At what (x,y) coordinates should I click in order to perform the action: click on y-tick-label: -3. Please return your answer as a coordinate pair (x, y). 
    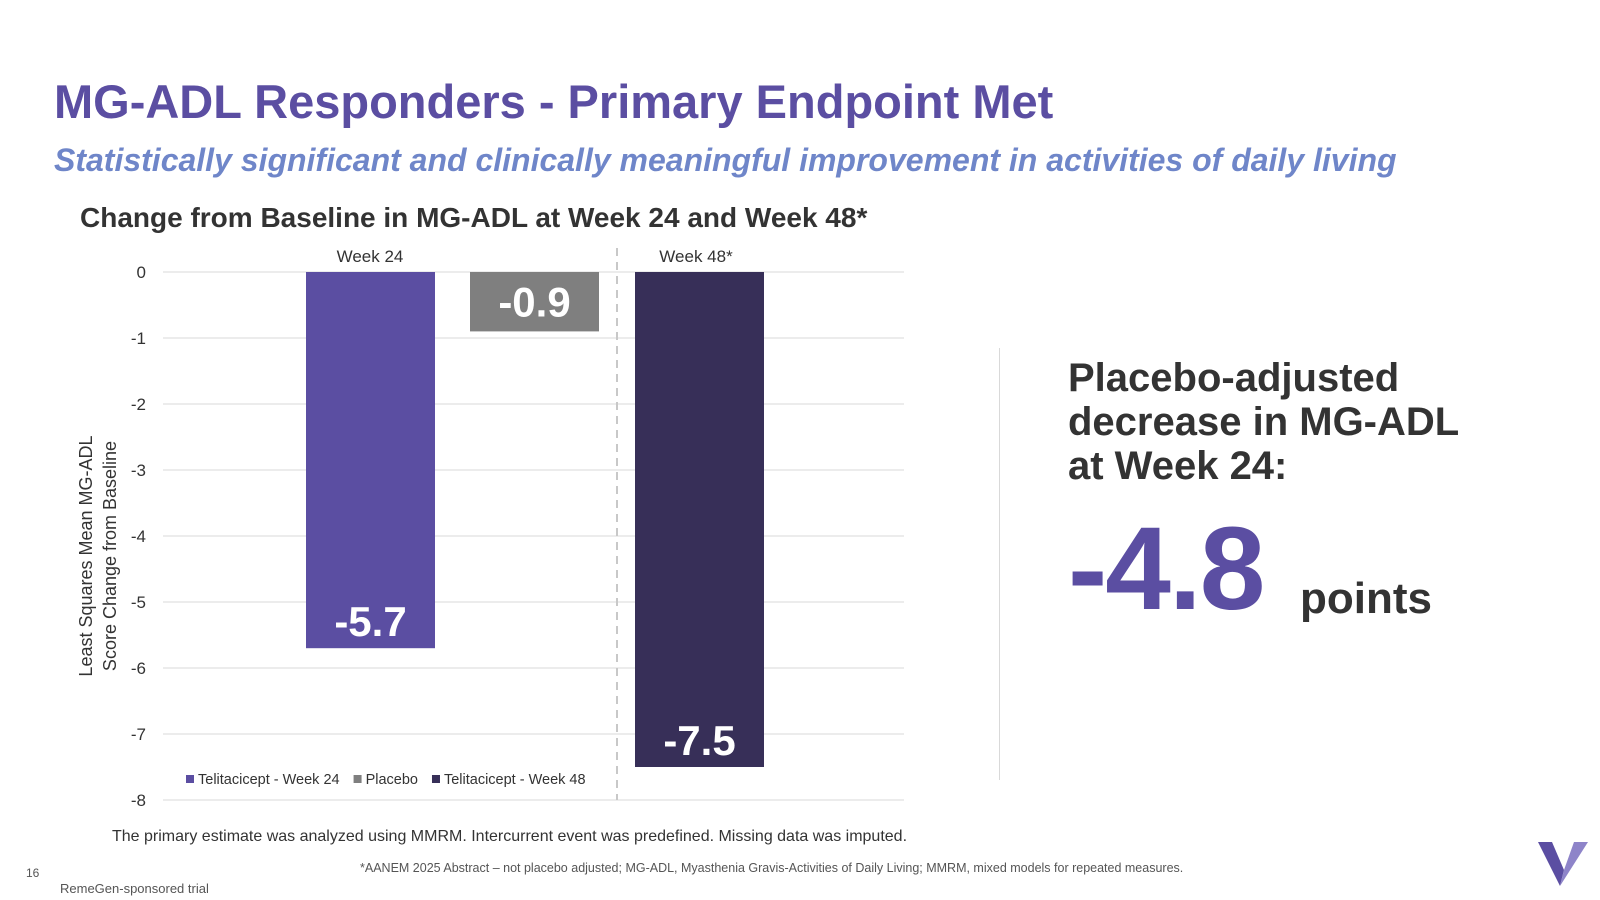
    Looking at the image, I should click on (138, 470).